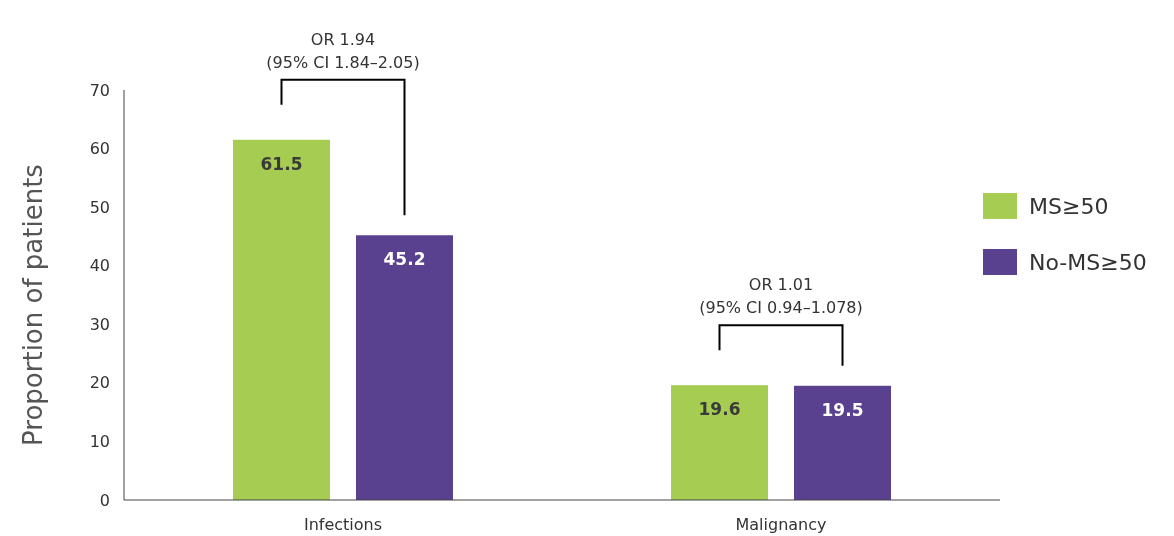  Describe the element at coordinates (99, 324) in the screenshot. I see `y-tick-label: 30` at that location.